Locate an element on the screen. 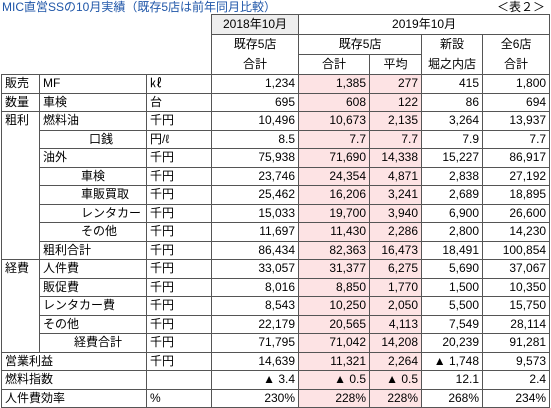  table-label: ＜表２＞ is located at coordinates (520, 7).